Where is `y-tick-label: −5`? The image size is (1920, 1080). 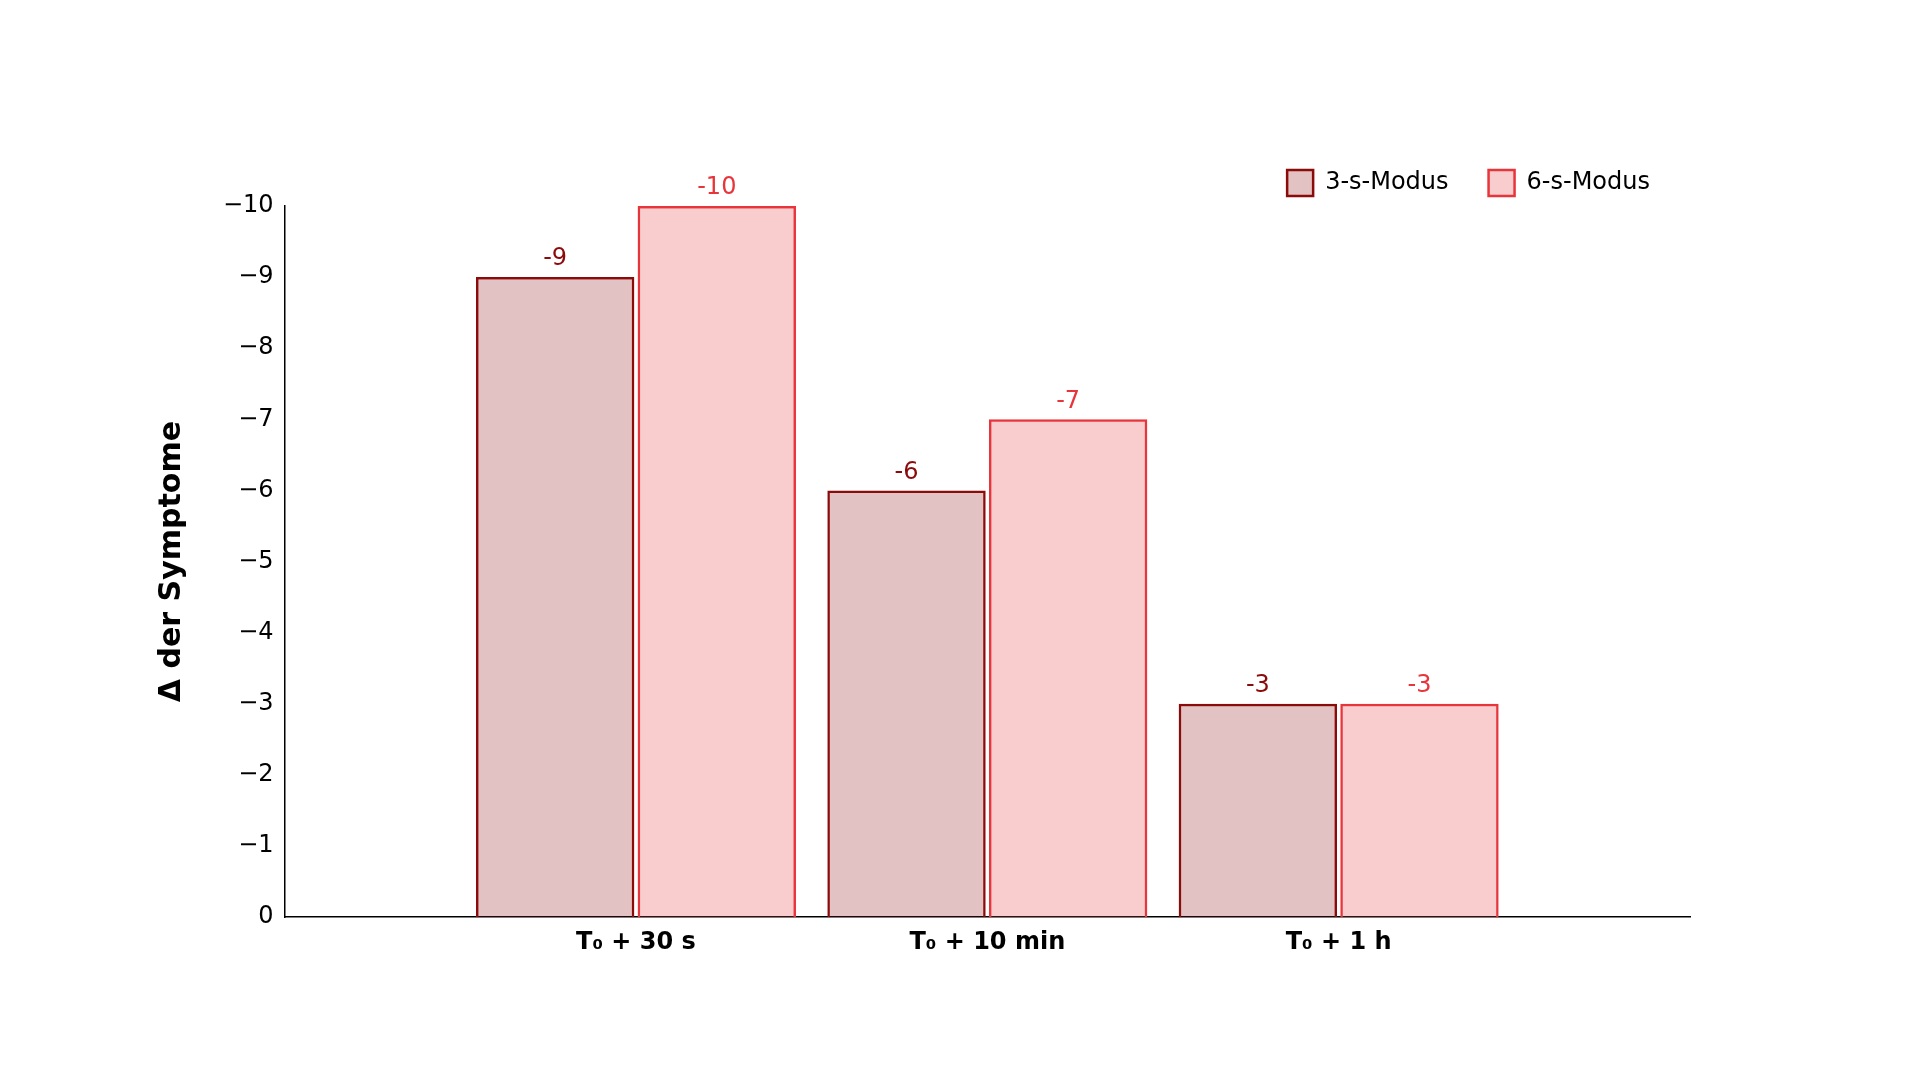 y-tick-label: −5 is located at coordinates (256, 559).